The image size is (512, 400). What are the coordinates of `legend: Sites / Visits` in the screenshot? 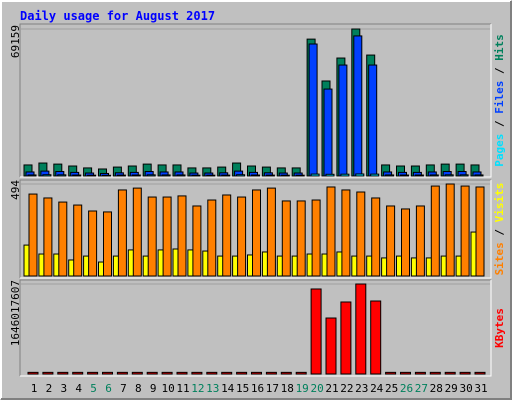 It's located at (499, 229).